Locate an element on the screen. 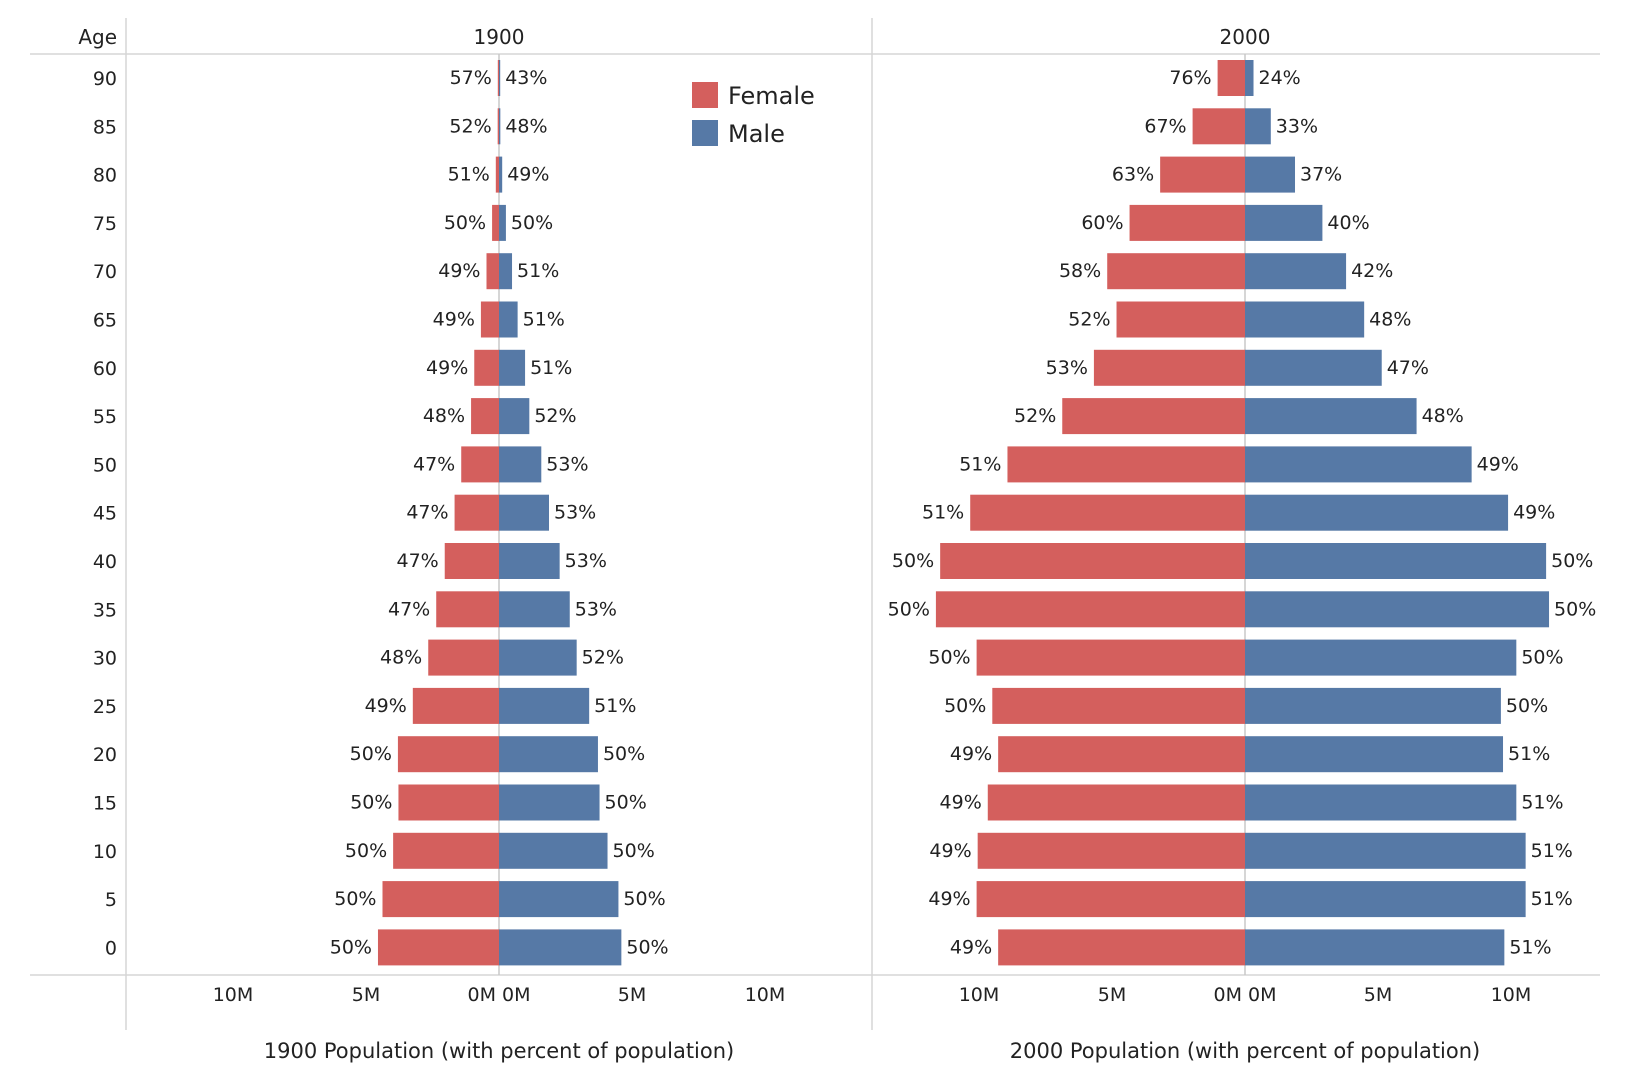 The image size is (1628, 1088). female-percent-label: 48% is located at coordinates (444, 416).